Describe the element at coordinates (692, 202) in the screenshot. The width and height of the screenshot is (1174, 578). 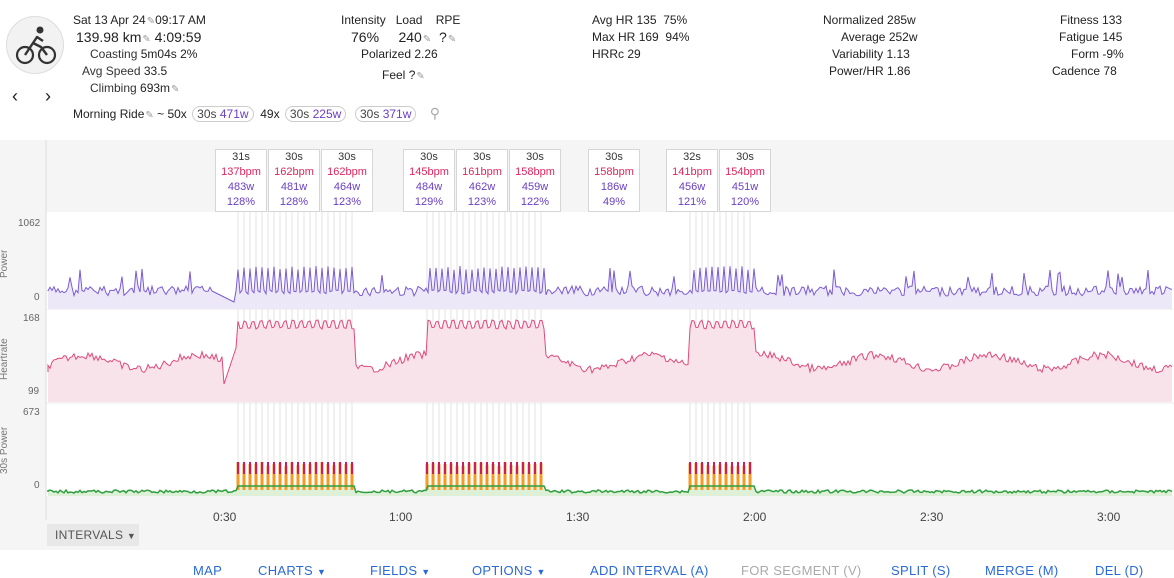
I see `interval-popup-pct: 121%` at that location.